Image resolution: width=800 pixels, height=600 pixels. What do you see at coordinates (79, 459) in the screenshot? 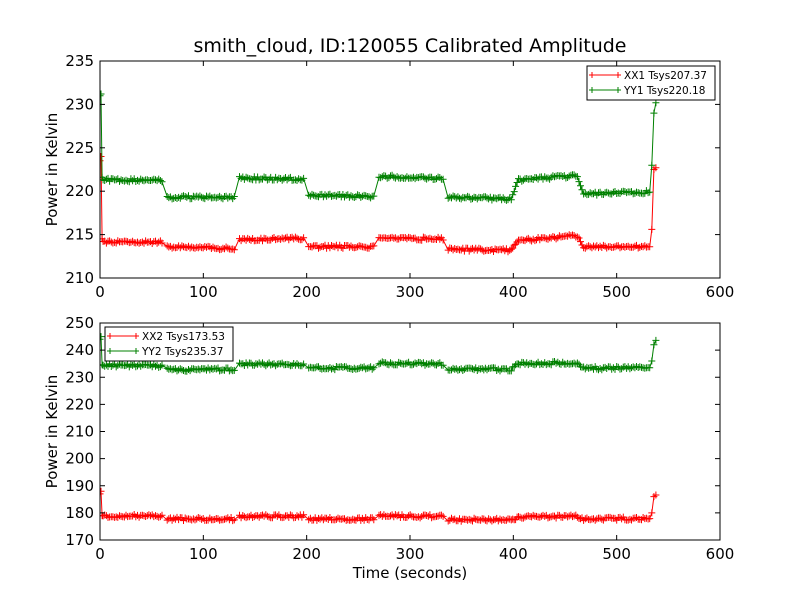
I see `y-tick-label: 200` at bounding box center [79, 459].